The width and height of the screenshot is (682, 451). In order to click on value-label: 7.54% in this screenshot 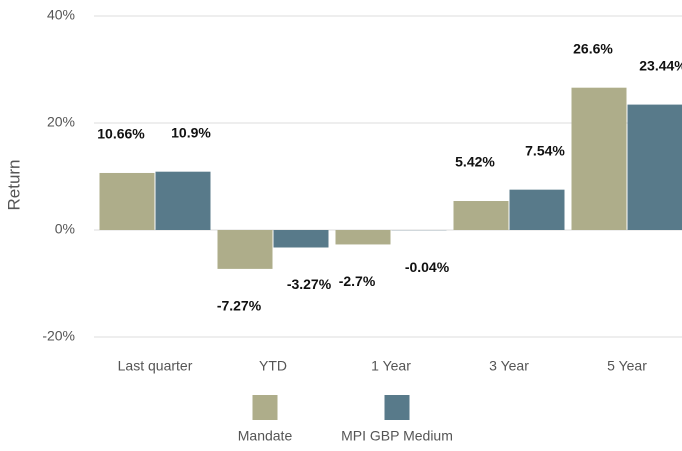, I will do `click(545, 150)`.